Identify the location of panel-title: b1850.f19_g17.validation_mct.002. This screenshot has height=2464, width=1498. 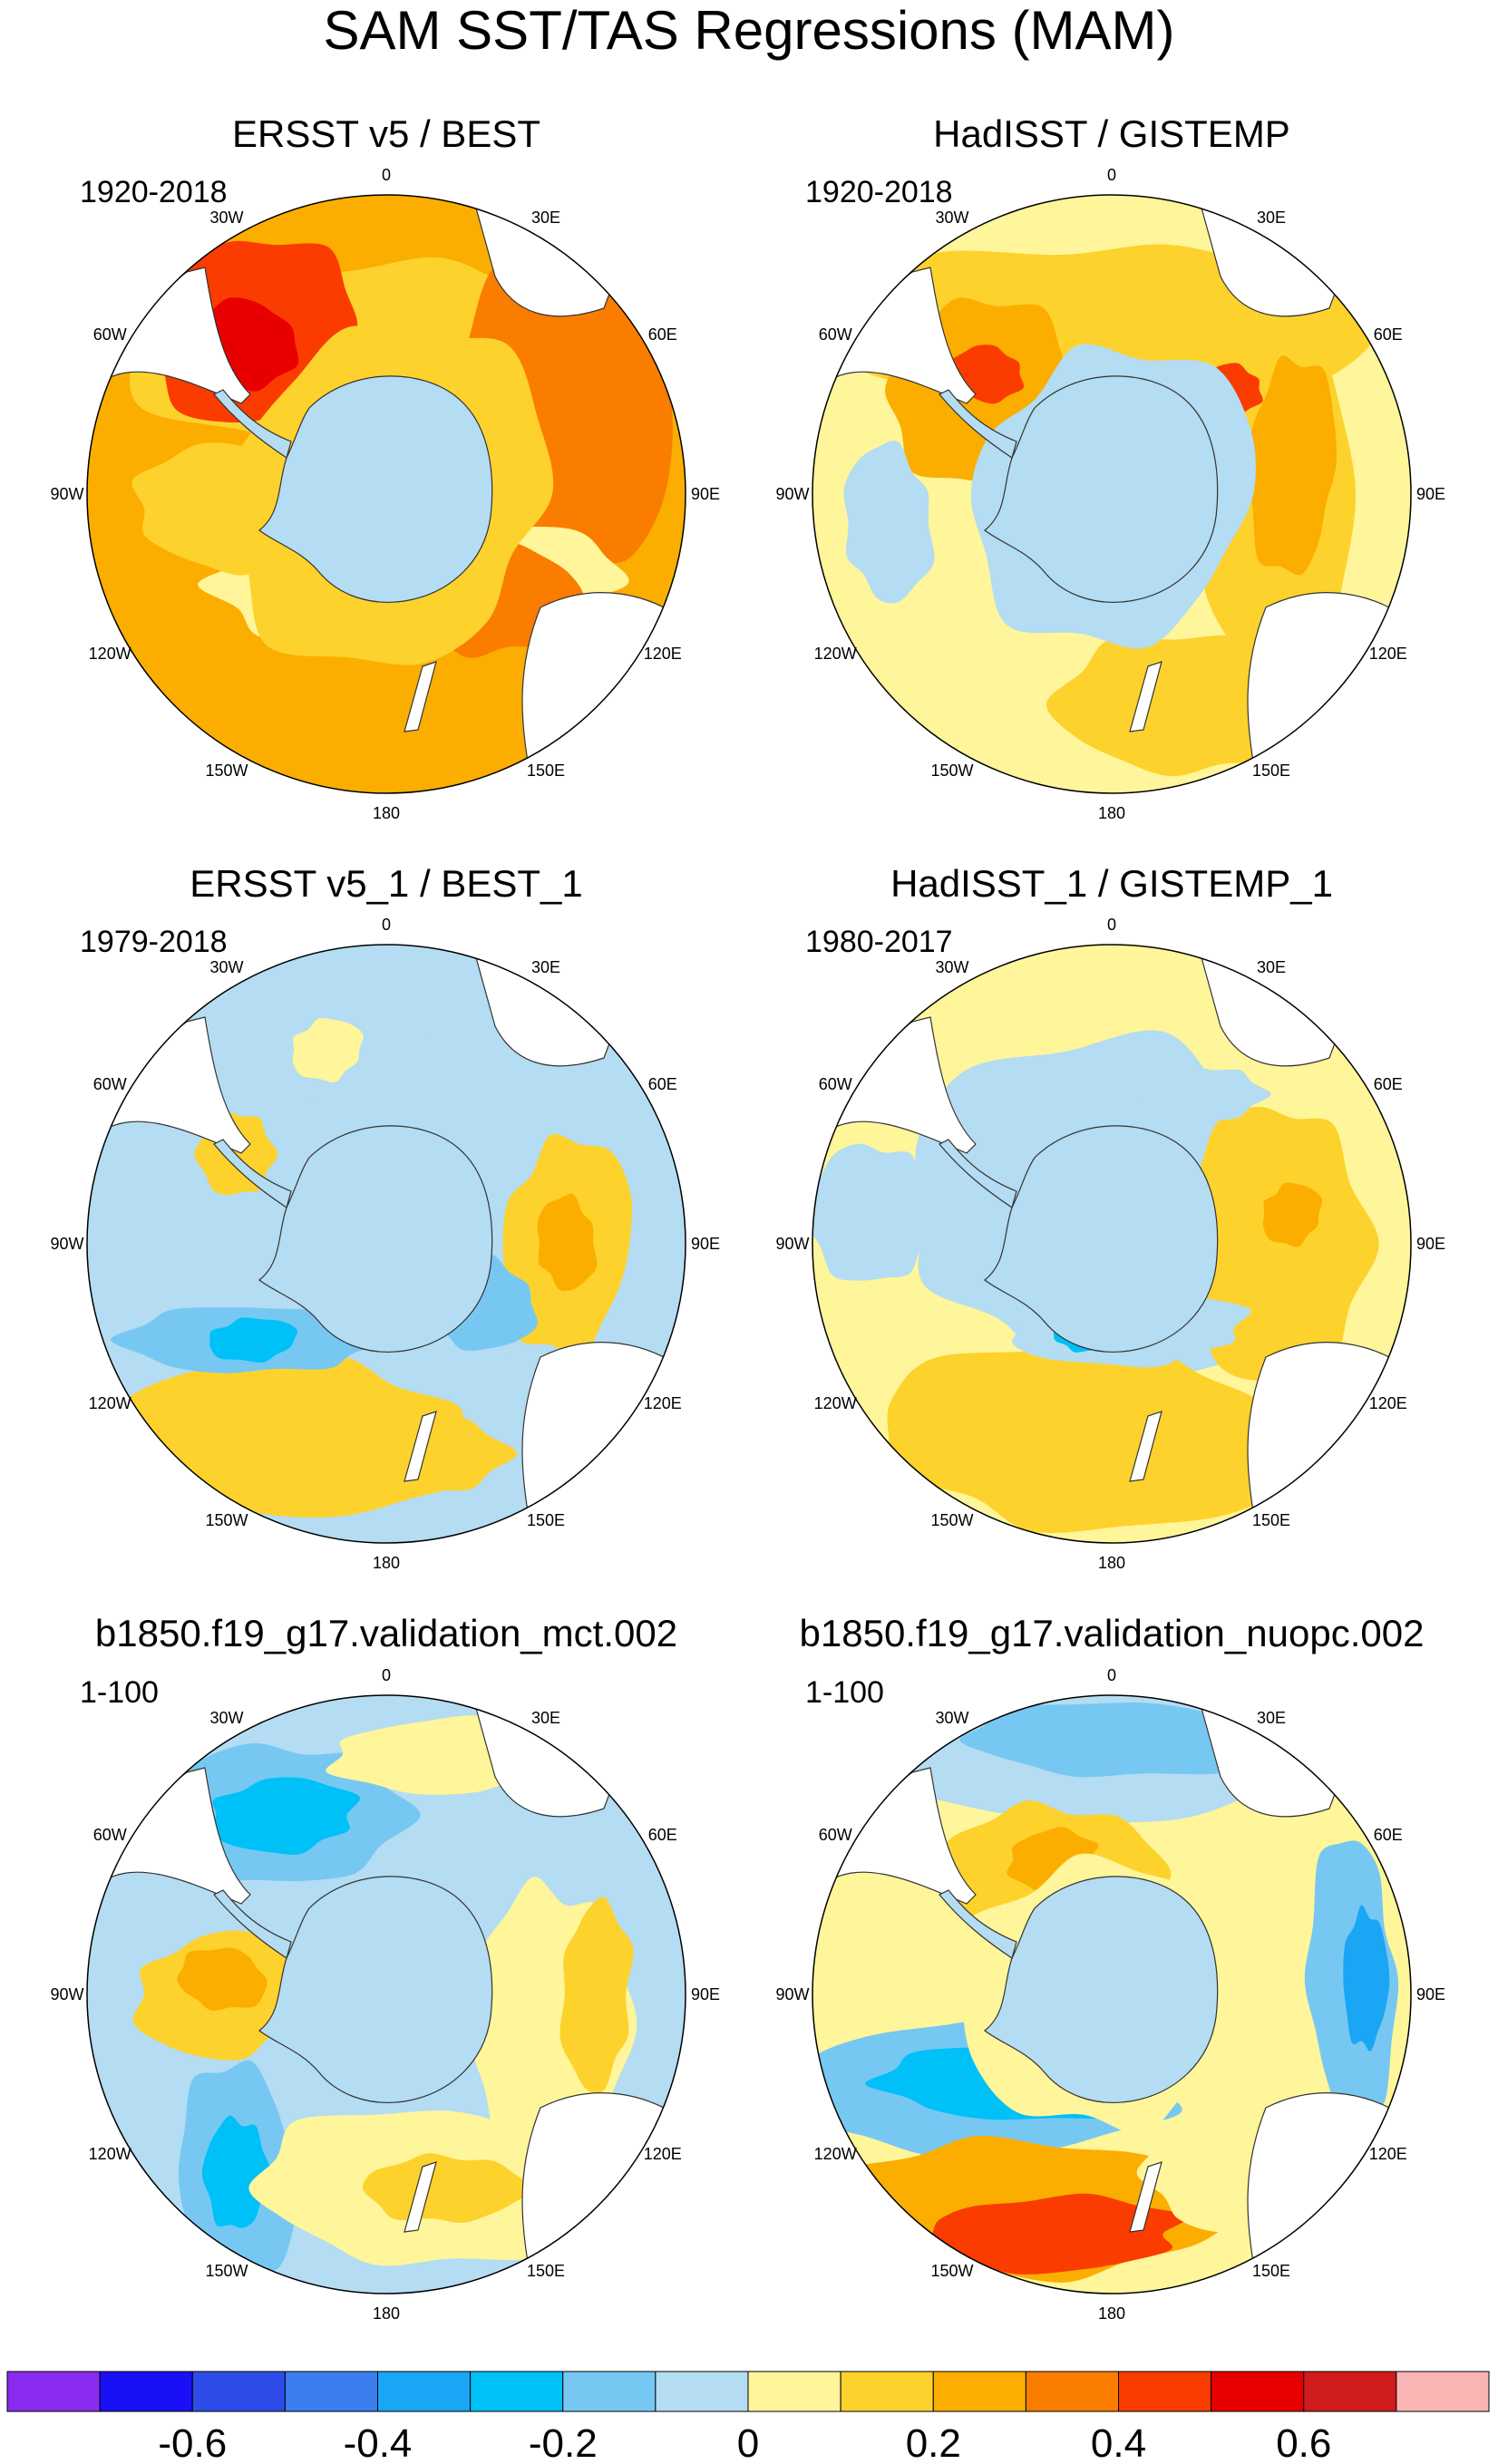
(386, 1633).